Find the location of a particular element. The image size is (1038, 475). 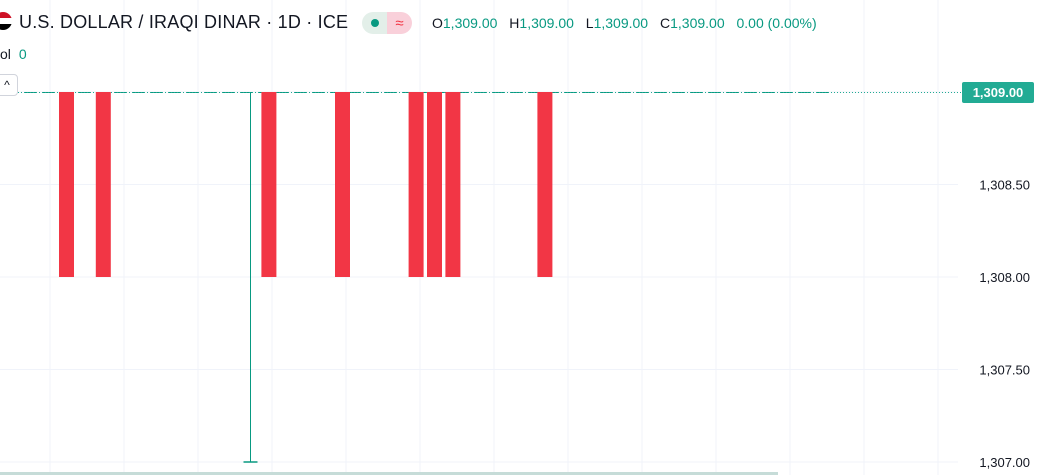

open-value: 1,309.00 is located at coordinates (470, 23).